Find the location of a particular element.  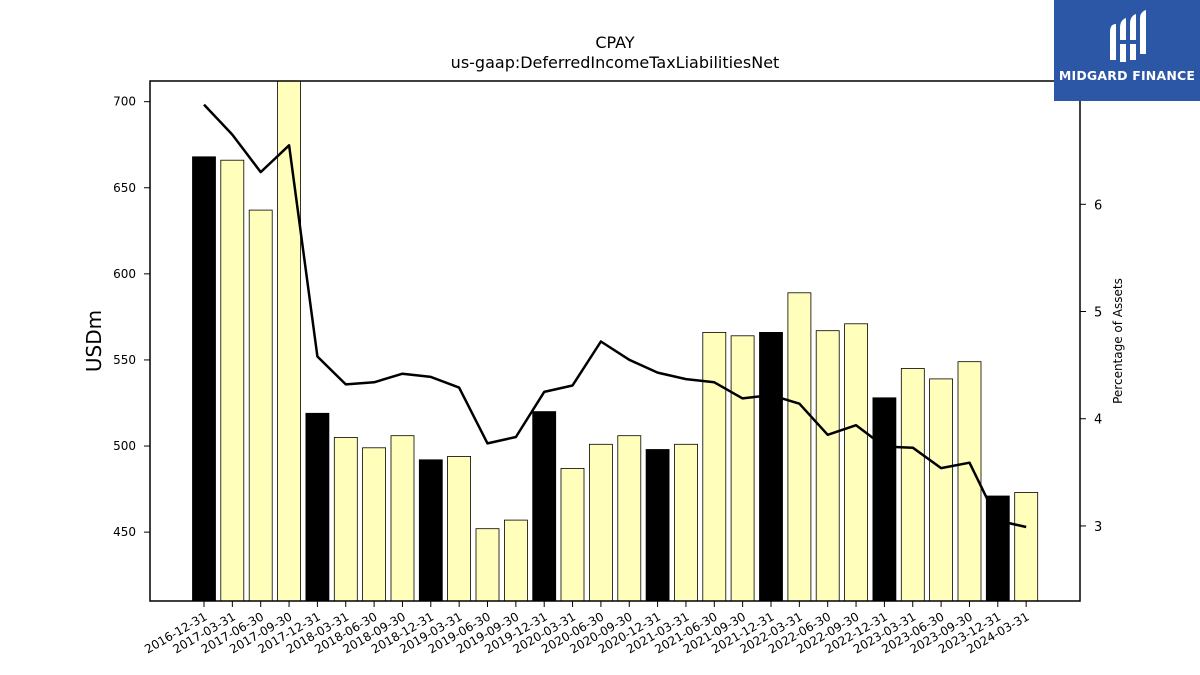

y-tick-label: 650 is located at coordinates (124, 188).